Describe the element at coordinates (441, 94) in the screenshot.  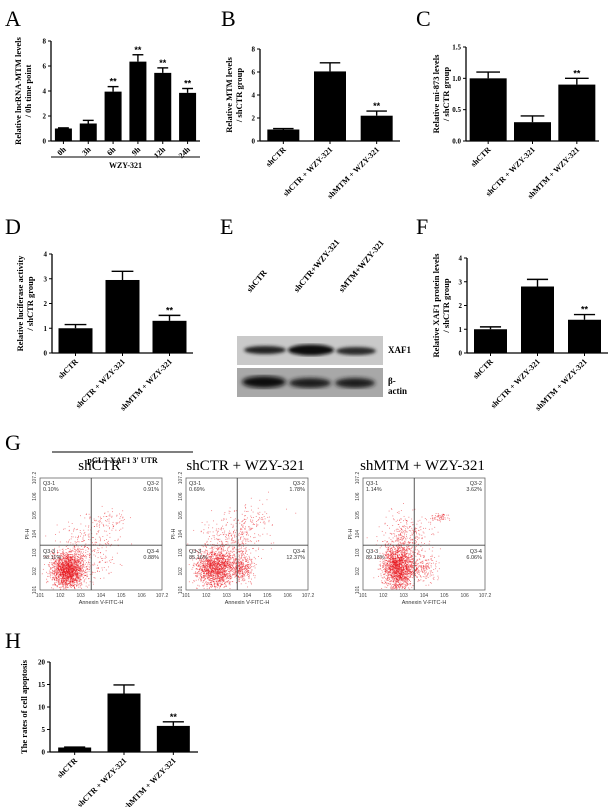
I see `y-axis-label: Relative mi-873 levels/ shCTR group` at that location.